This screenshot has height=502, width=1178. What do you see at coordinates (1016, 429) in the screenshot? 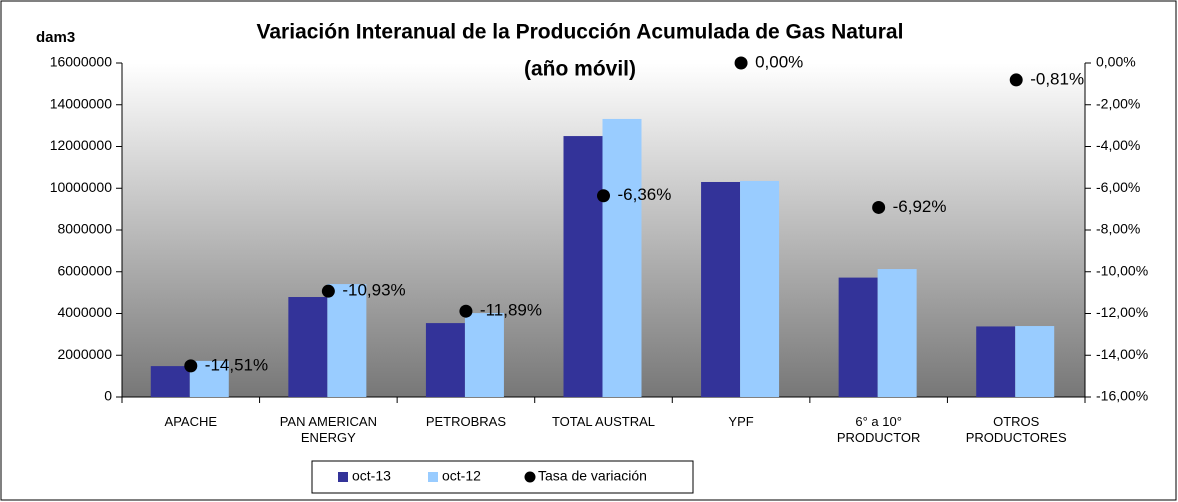
I see `x-tick-label: OTROS PRODUCTORES` at bounding box center [1016, 429].